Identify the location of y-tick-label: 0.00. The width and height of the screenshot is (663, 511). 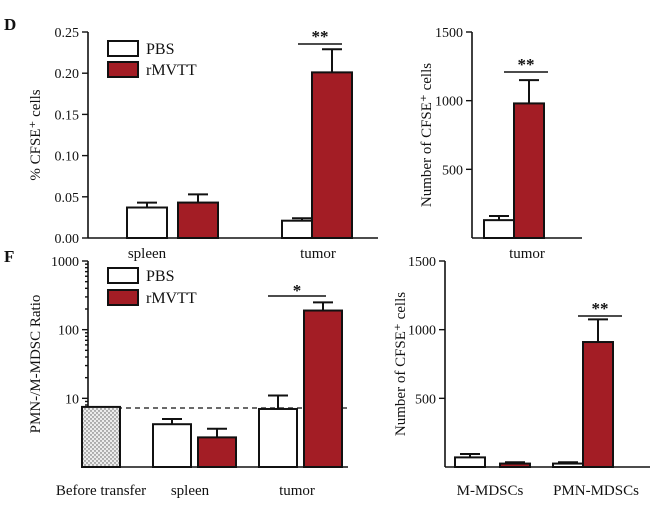
(67, 239).